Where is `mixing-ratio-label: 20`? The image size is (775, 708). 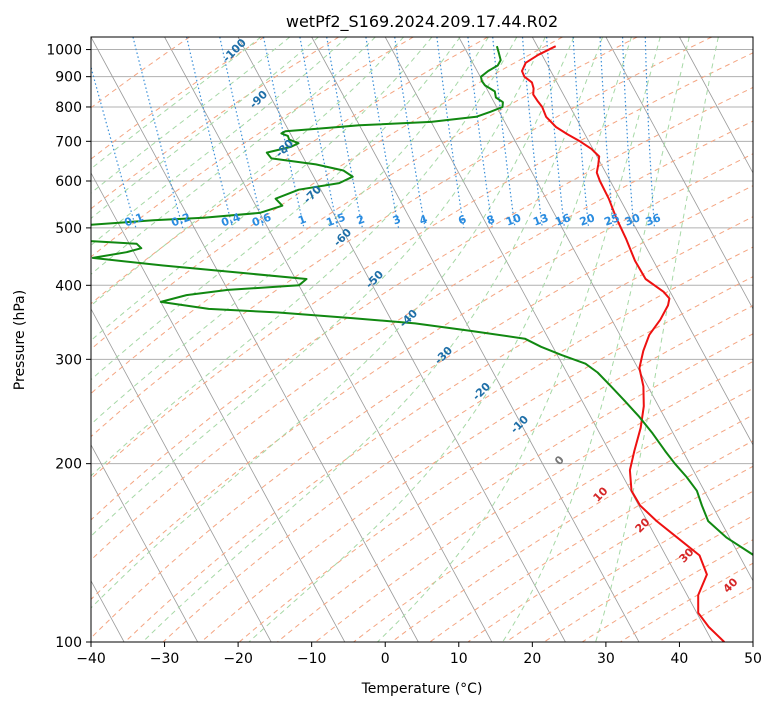 mixing-ratio-label: 20 is located at coordinates (587, 220).